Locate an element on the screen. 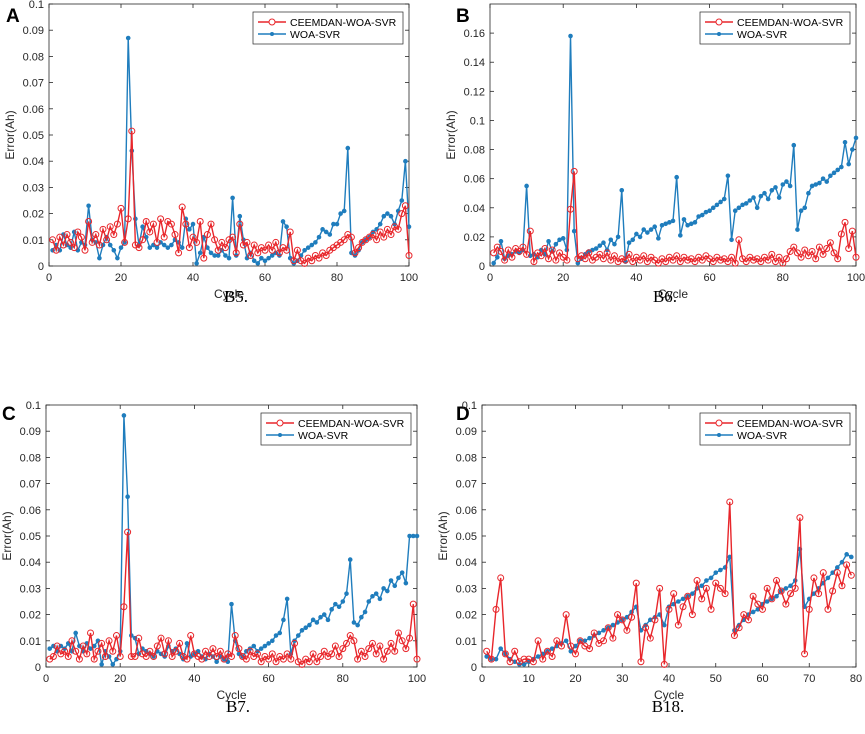 This screenshot has height=734, width=865. y-tick-label: 0.16 is located at coordinates (474, 34).